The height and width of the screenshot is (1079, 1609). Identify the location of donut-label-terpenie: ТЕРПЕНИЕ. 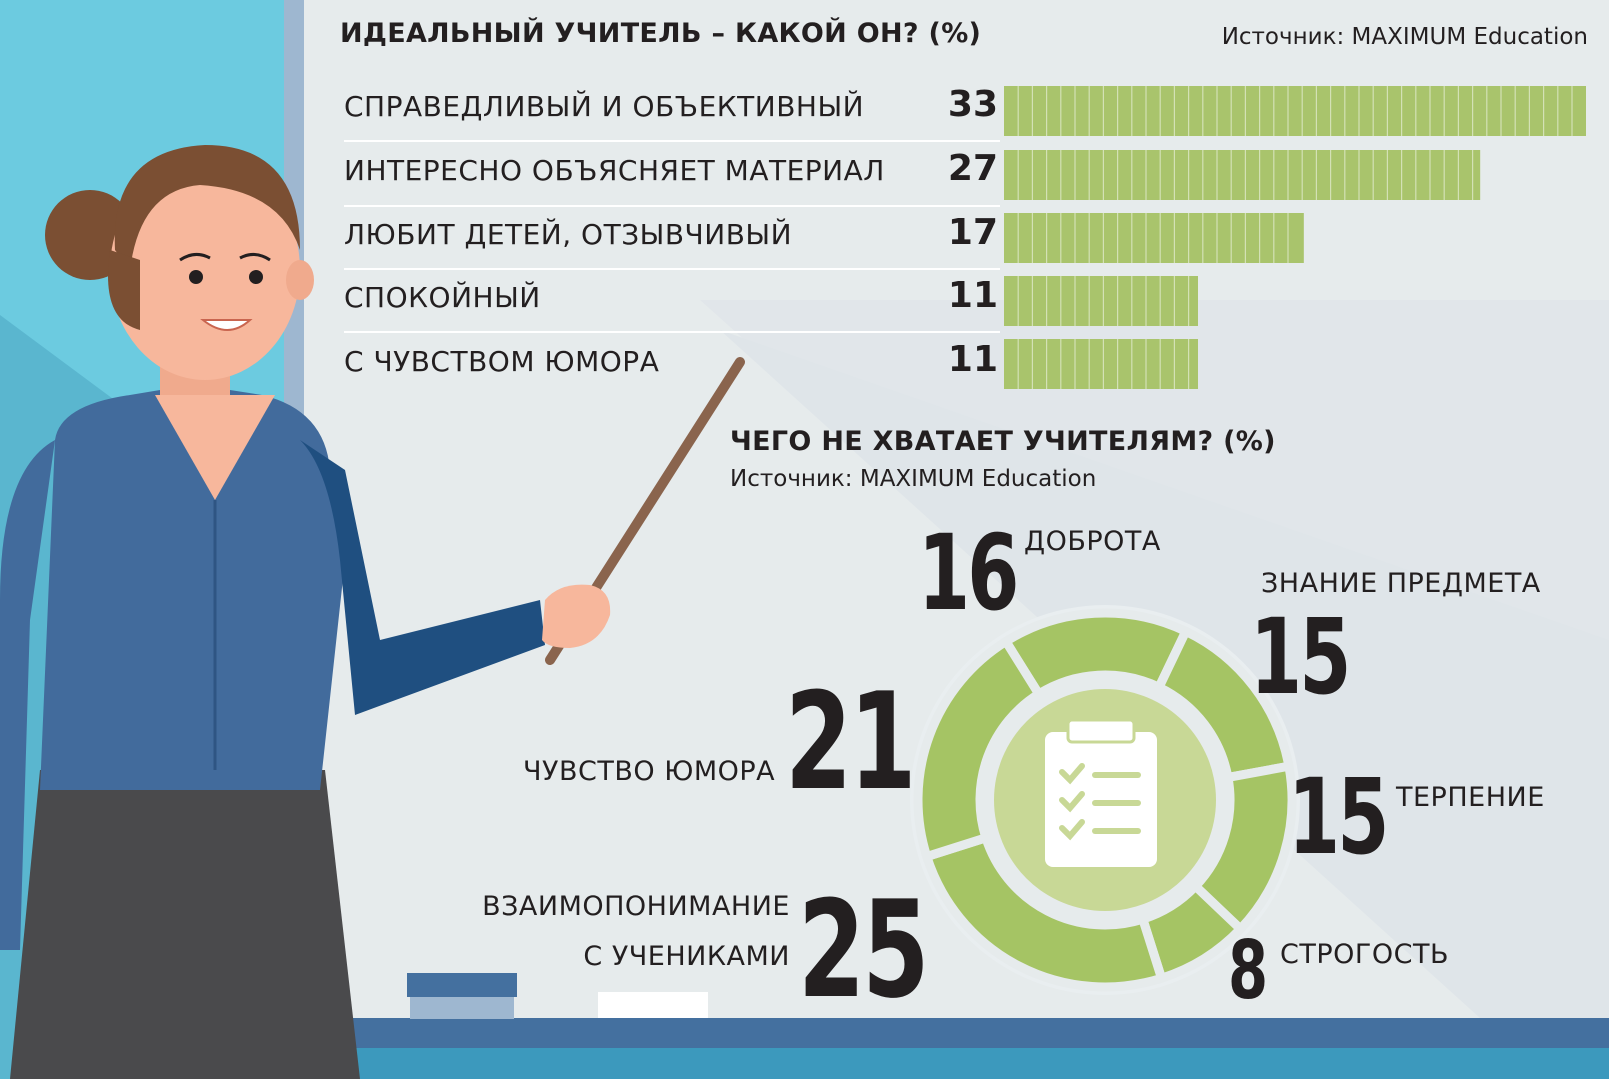
(1470, 797).